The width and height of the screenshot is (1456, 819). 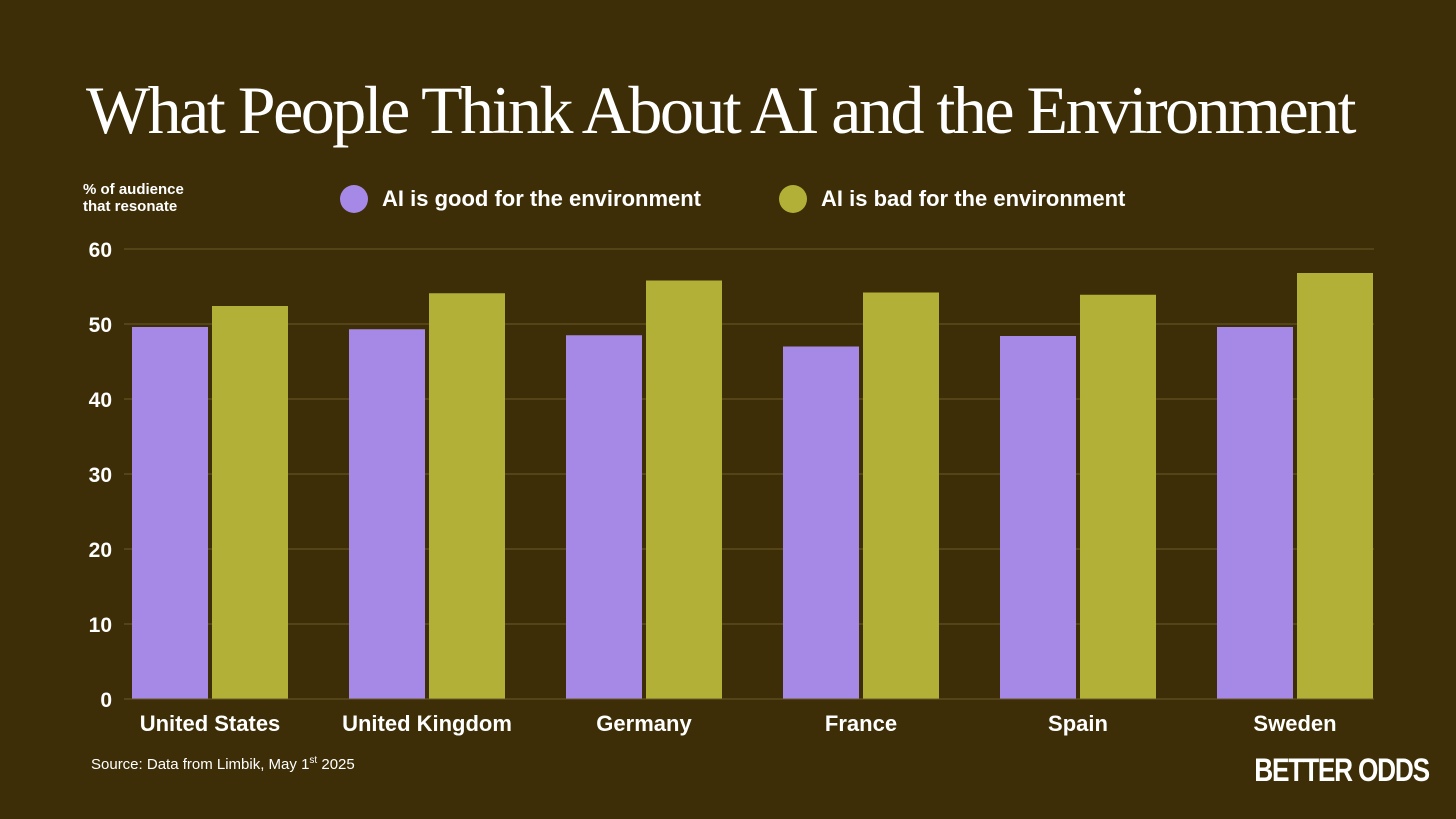 I want to click on bar-bad-sweden, so click(x=1335, y=486).